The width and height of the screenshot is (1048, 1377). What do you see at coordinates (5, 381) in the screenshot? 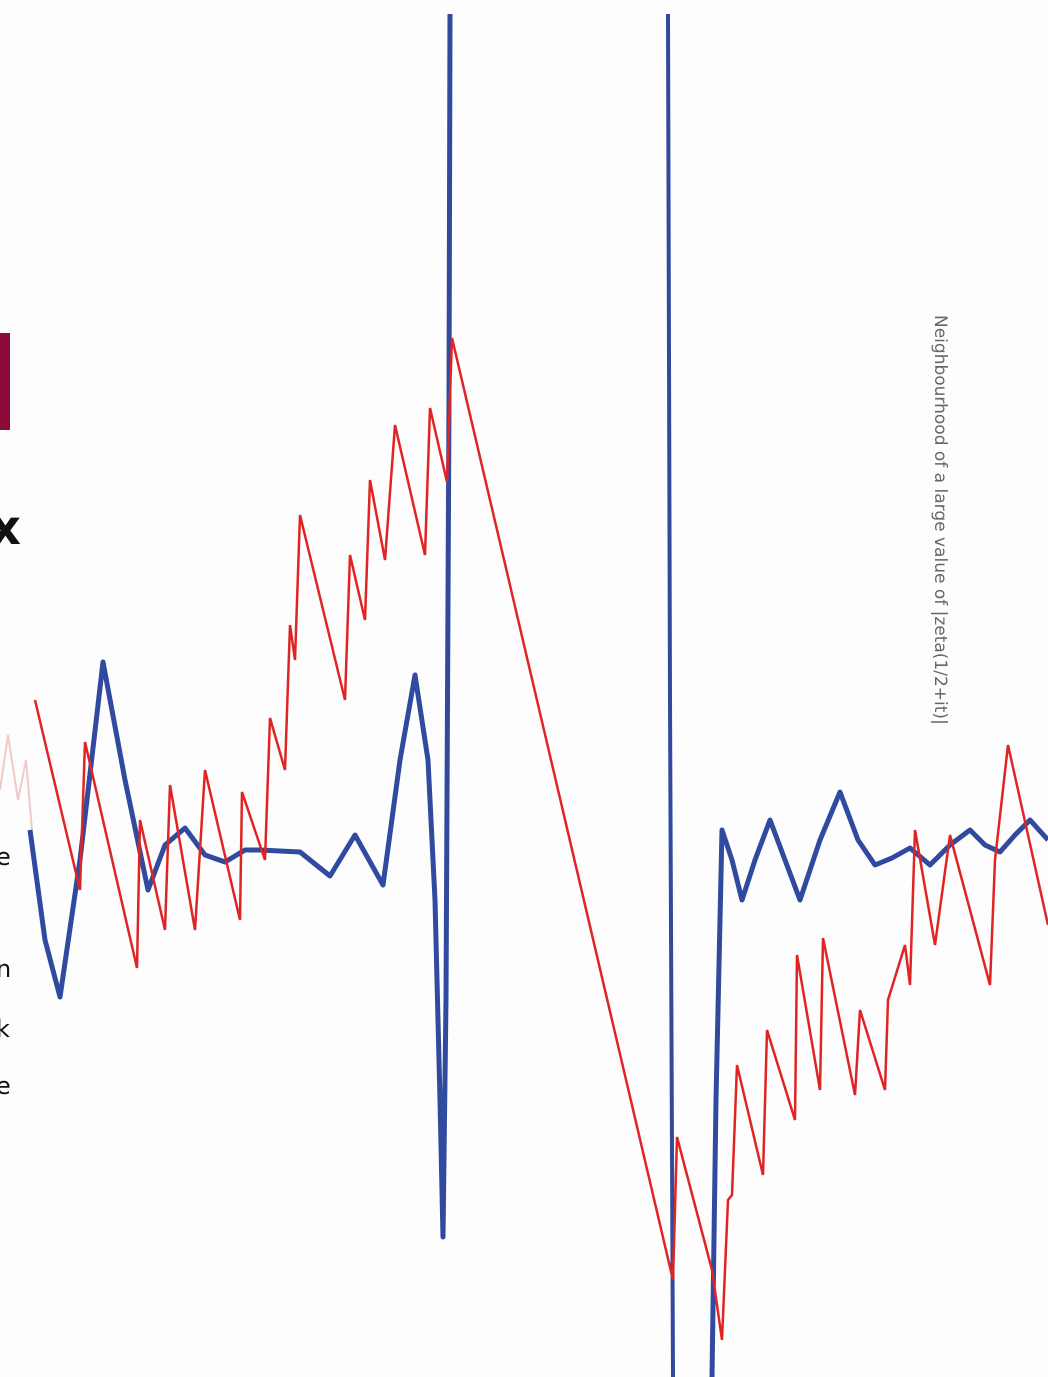
I see `side-block` at bounding box center [5, 381].